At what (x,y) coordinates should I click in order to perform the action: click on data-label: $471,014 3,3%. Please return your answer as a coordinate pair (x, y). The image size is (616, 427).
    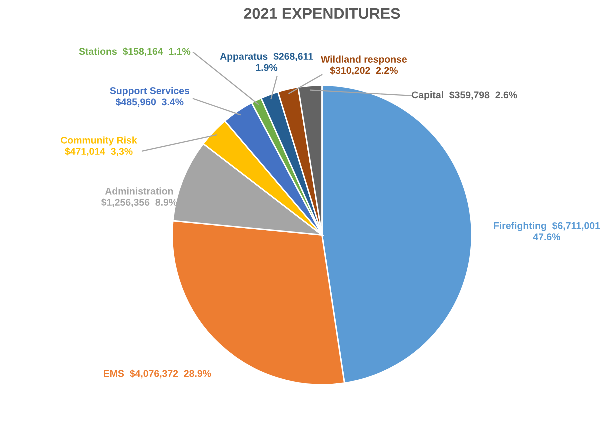
    Looking at the image, I should click on (99, 152).